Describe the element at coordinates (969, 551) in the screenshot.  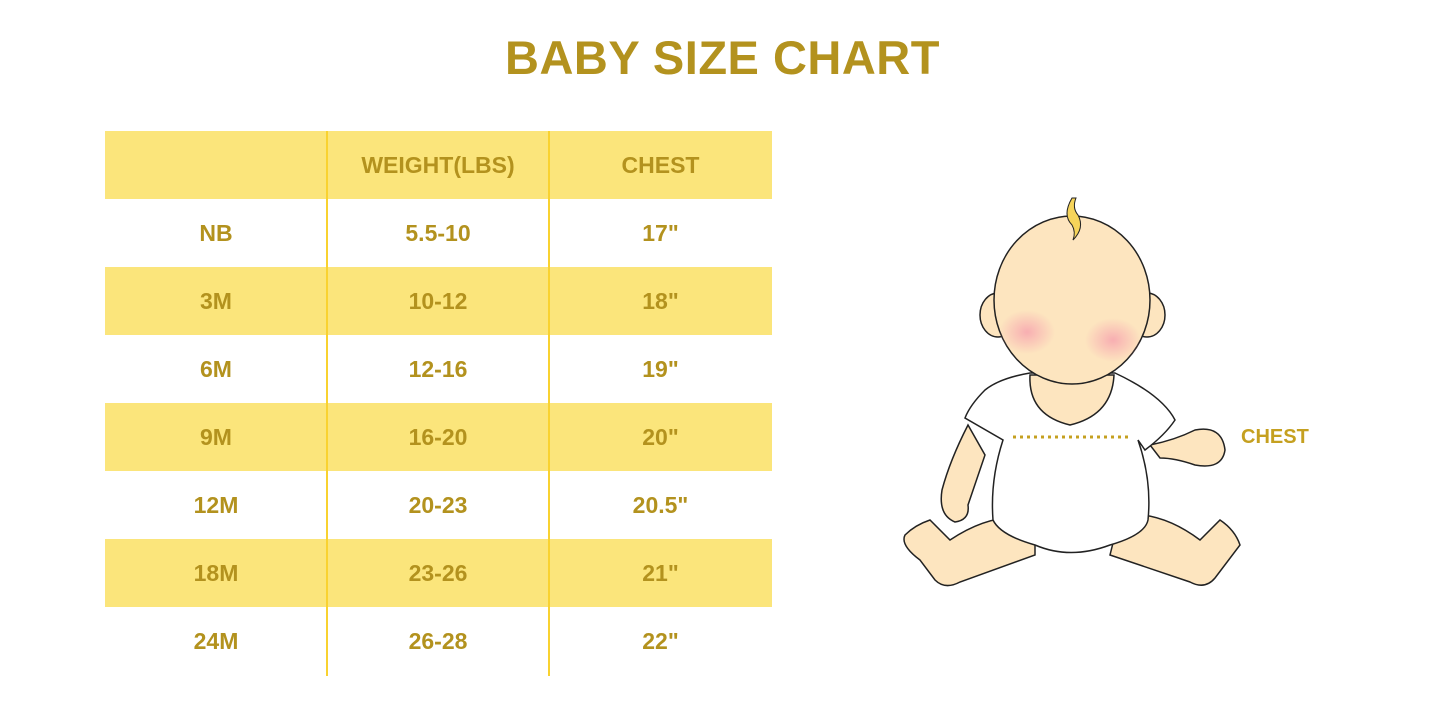
I see `left-leg` at that location.